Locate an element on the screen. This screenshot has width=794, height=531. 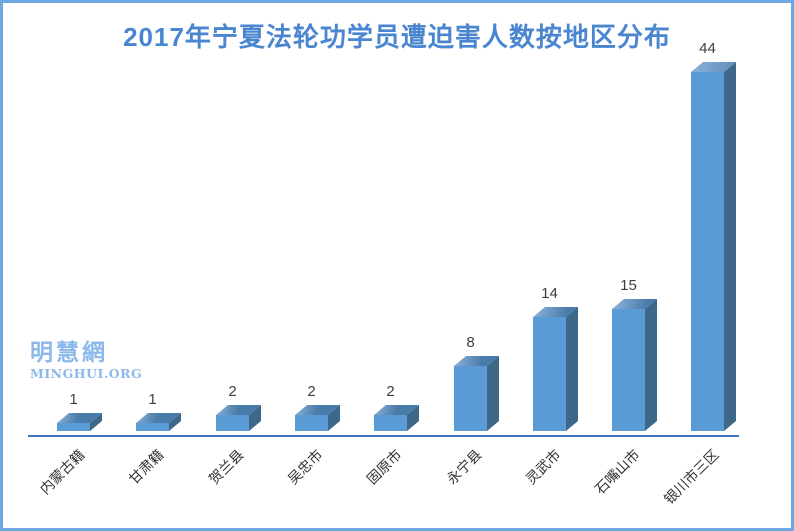
x-axis-label: 银川市三区 is located at coordinates (691, 477).